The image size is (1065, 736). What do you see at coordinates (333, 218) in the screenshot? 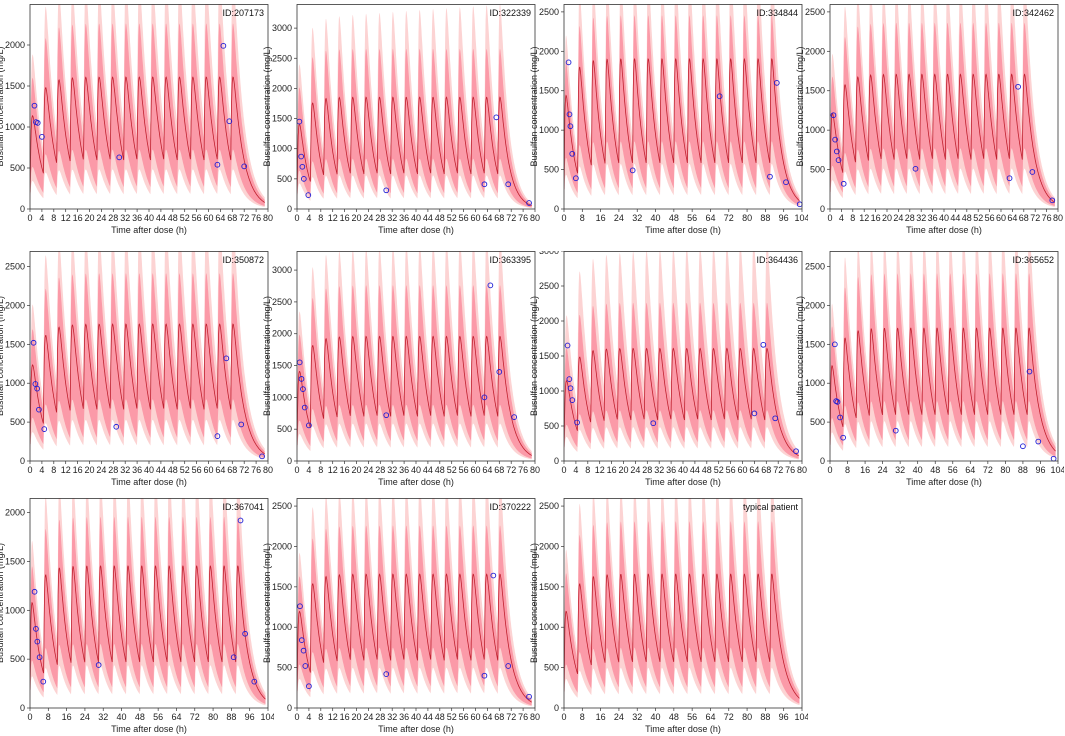
I see `x-tick-label: 12` at bounding box center [333, 218].